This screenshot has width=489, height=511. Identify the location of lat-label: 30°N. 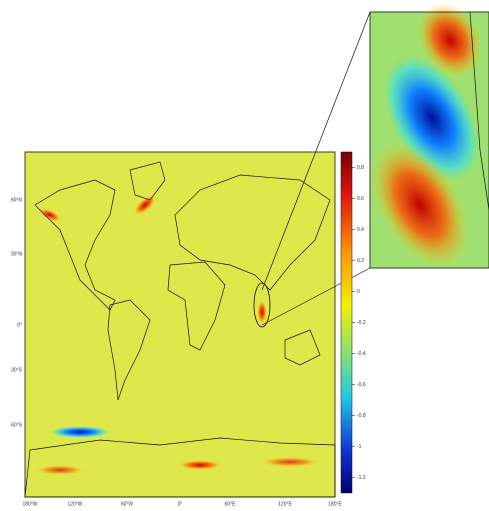
(17, 254).